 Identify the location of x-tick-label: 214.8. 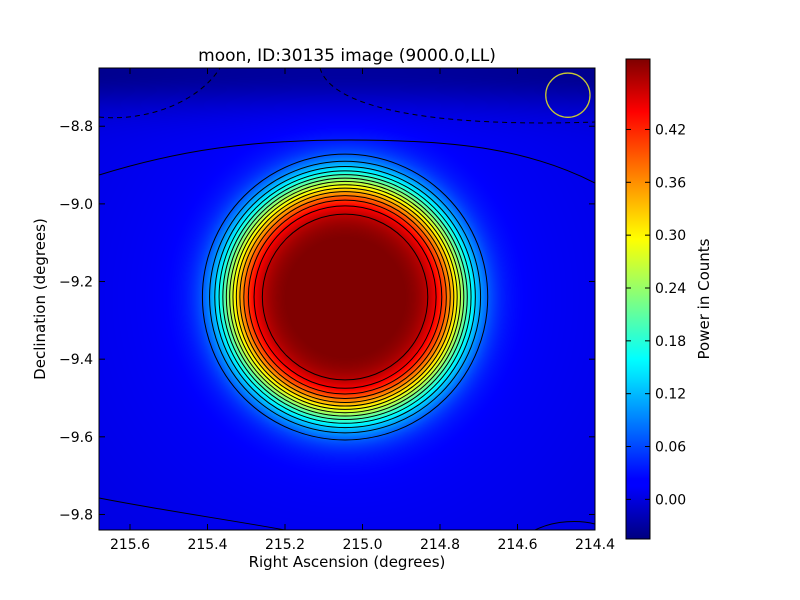
(440, 545).